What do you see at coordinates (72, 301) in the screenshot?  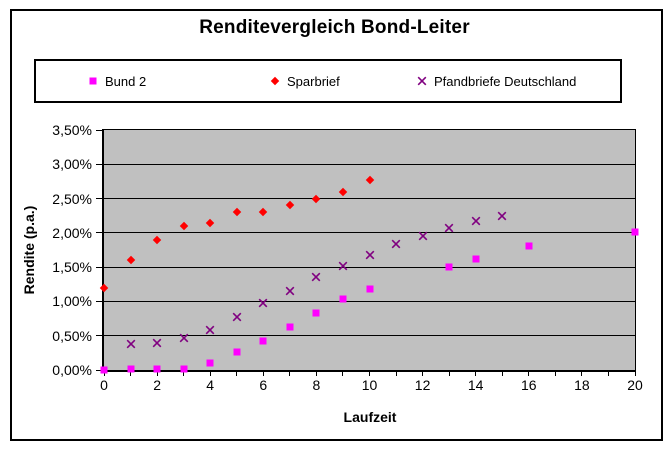 I see `y-tick-label: 1,00%` at bounding box center [72, 301].